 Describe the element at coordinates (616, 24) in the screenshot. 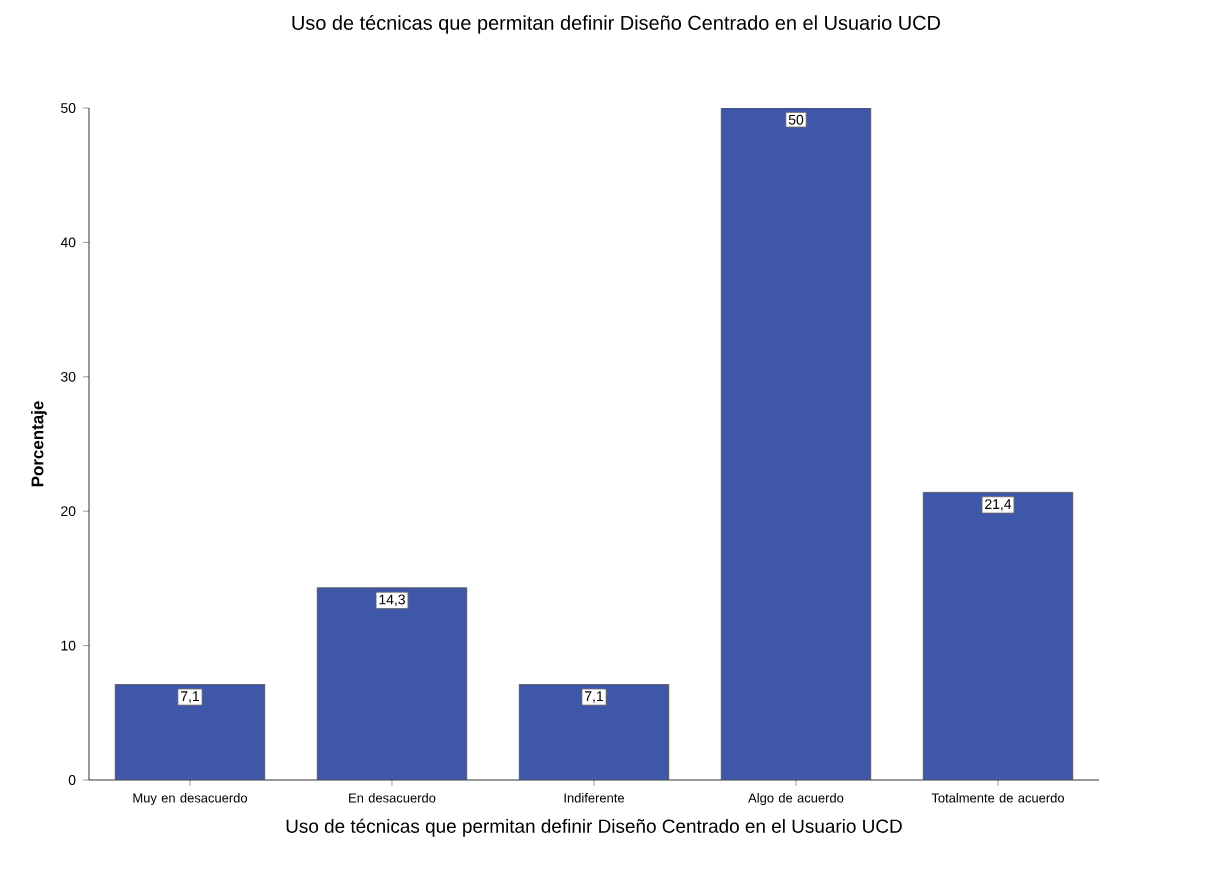

I see `chart-title: Uso de técnicas que permitan definir Diseño Centrado en el Usuario UCD` at that location.